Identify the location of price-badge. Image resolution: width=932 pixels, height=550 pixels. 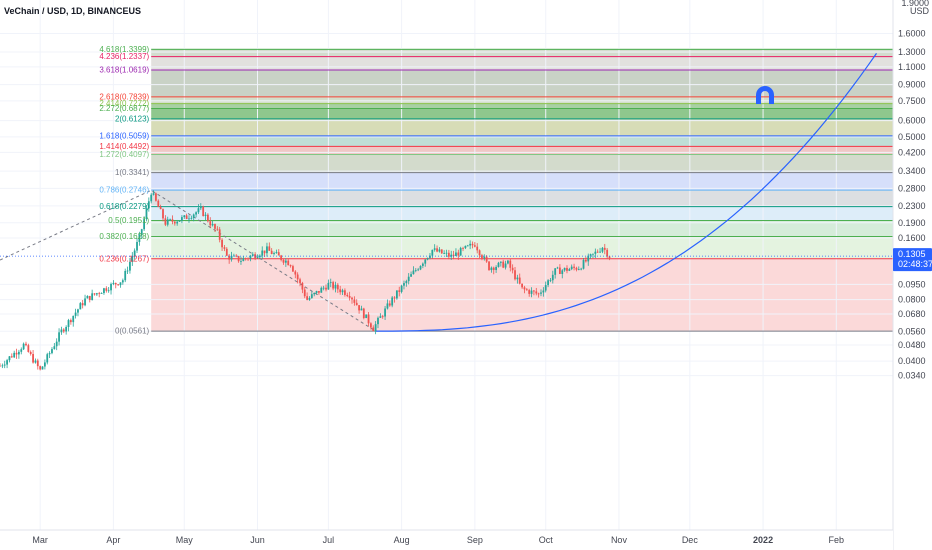
(912, 260).